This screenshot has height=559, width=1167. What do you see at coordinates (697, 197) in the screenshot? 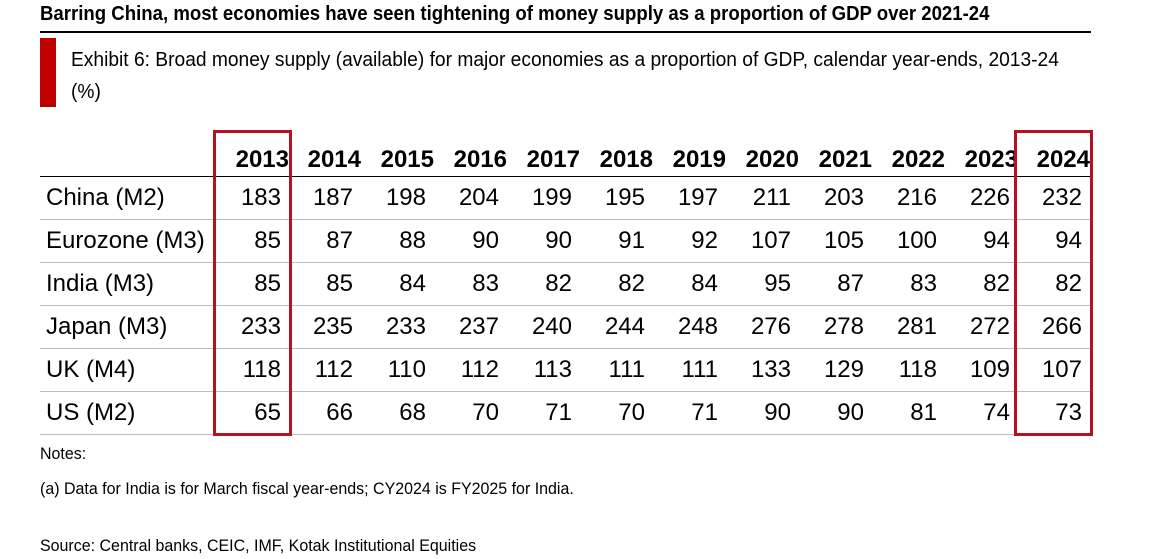
I see `table-cell: 197` at bounding box center [697, 197].